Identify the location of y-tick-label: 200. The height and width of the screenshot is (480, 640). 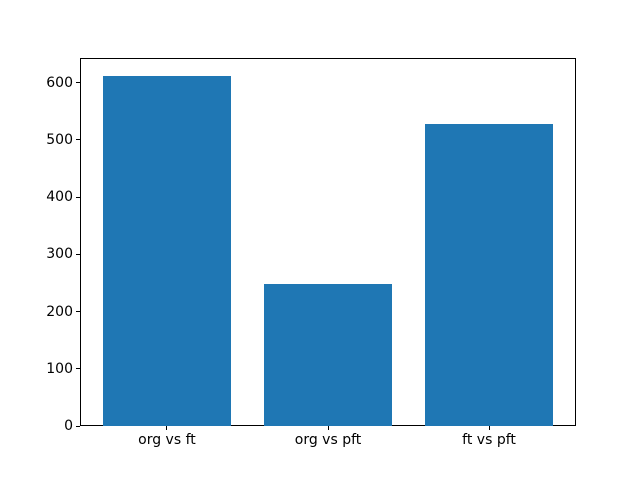
(59, 311).